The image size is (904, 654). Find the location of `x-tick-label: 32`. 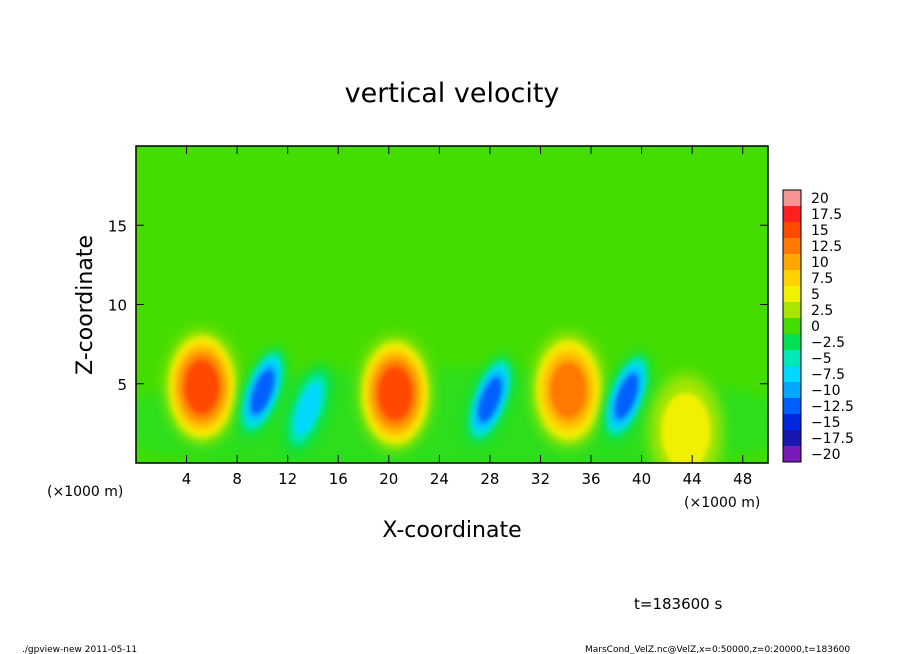

x-tick-label: 32 is located at coordinates (540, 479).